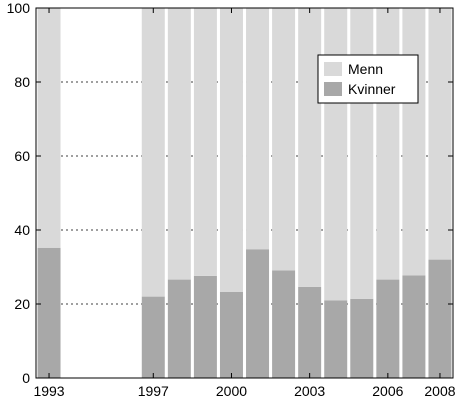 Image resolution: width=456 pixels, height=402 pixels. I want to click on bar-kvinner-1997, so click(153, 337).